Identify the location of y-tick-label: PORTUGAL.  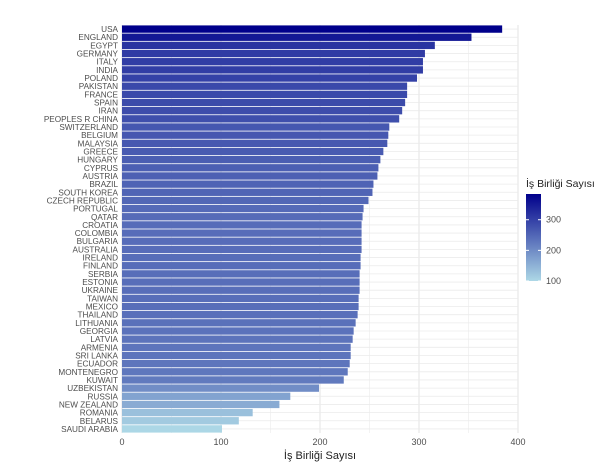
(95, 209).